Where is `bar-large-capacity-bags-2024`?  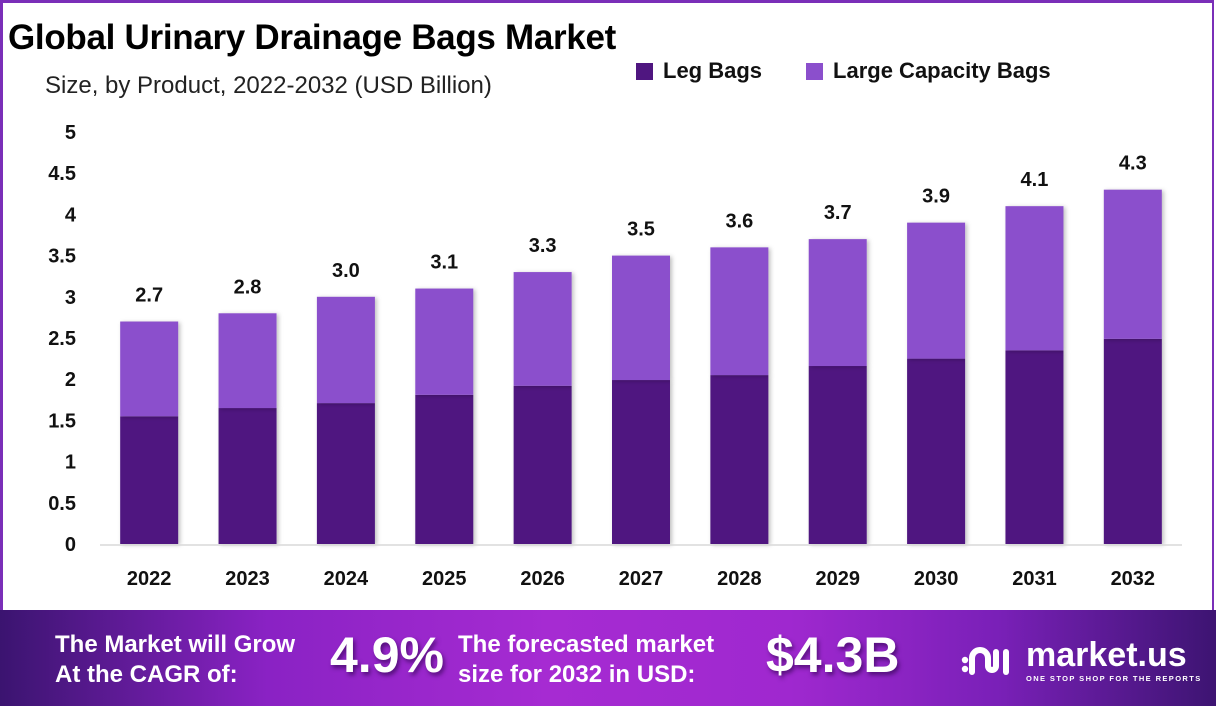
bar-large-capacity-bags-2024 is located at coordinates (345, 350).